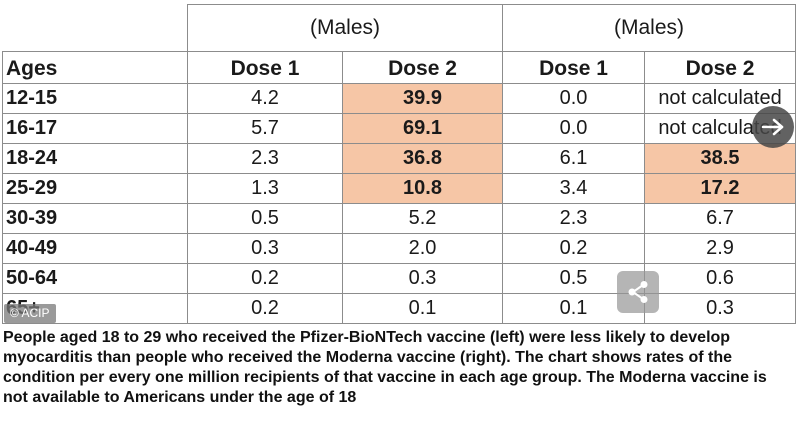 This screenshot has height=423, width=798. I want to click on moderna-dose1-cell: 0.2, so click(574, 248).